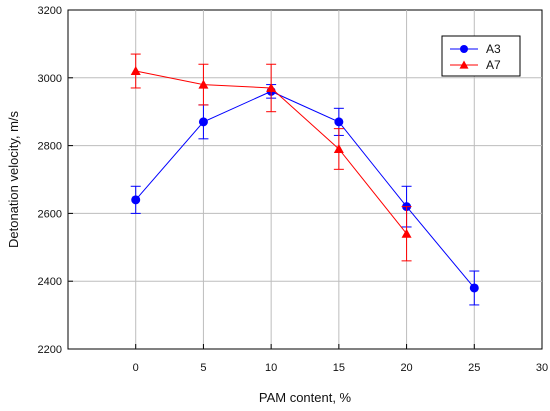 The image size is (550, 411). What do you see at coordinates (136, 368) in the screenshot?
I see `x-tick-label: 0` at bounding box center [136, 368].